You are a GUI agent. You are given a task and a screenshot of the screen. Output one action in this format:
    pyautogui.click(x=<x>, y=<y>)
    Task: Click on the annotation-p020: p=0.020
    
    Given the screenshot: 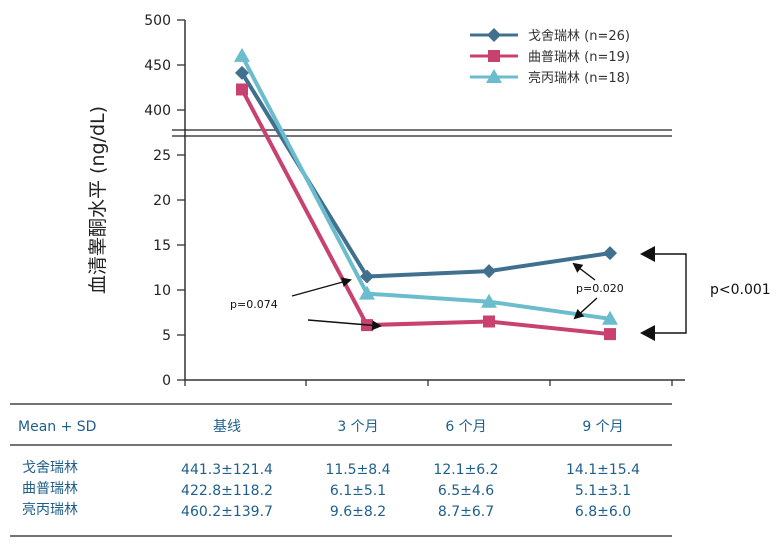 What is the action you would take?
    pyautogui.click(x=600, y=288)
    